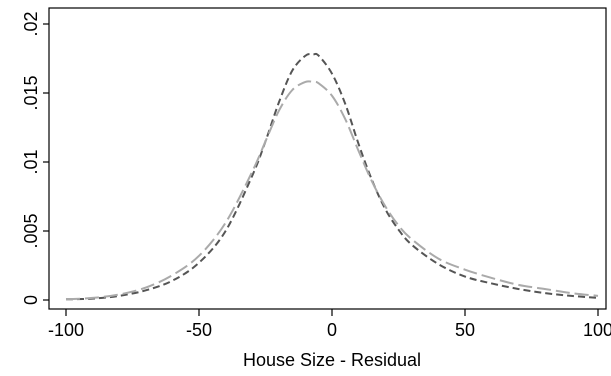 This screenshot has height=376, width=611. Describe the element at coordinates (31, 300) in the screenshot. I see `y-tick-label: 0` at that location.